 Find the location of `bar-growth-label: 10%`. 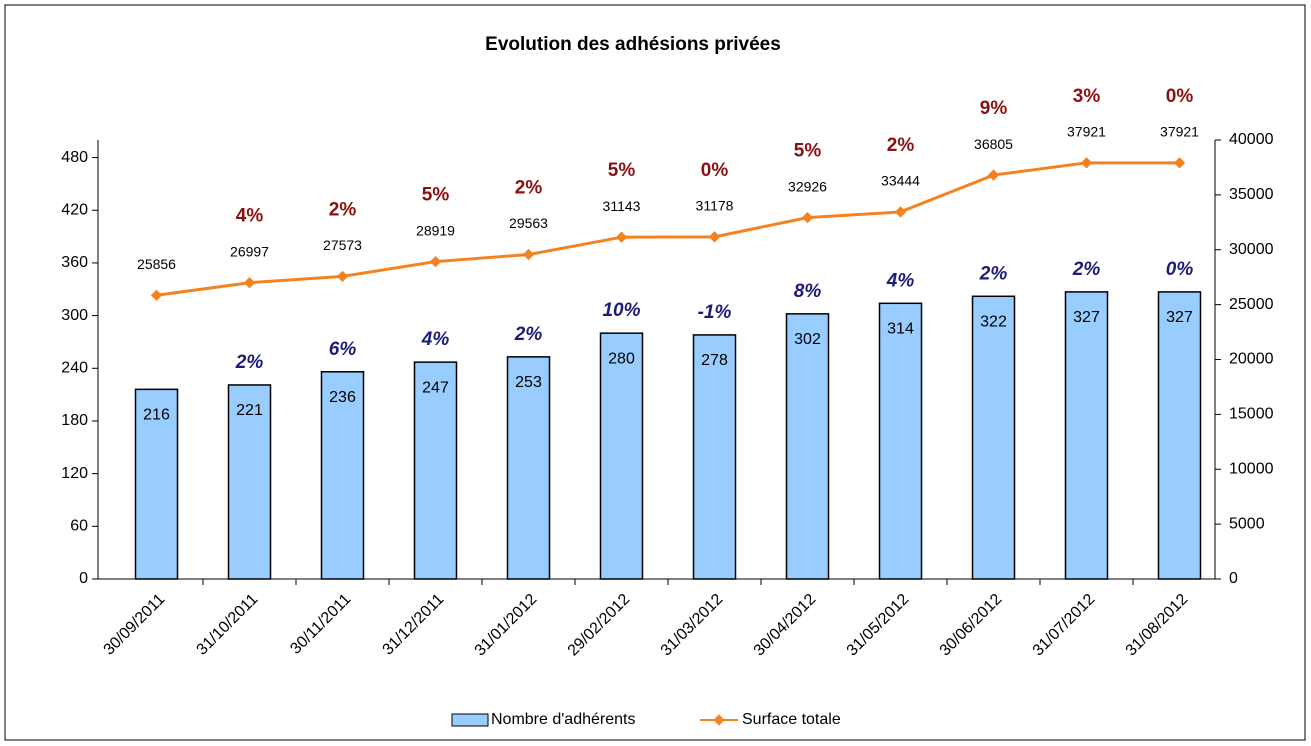

bar-growth-label: 10% is located at coordinates (621, 310).